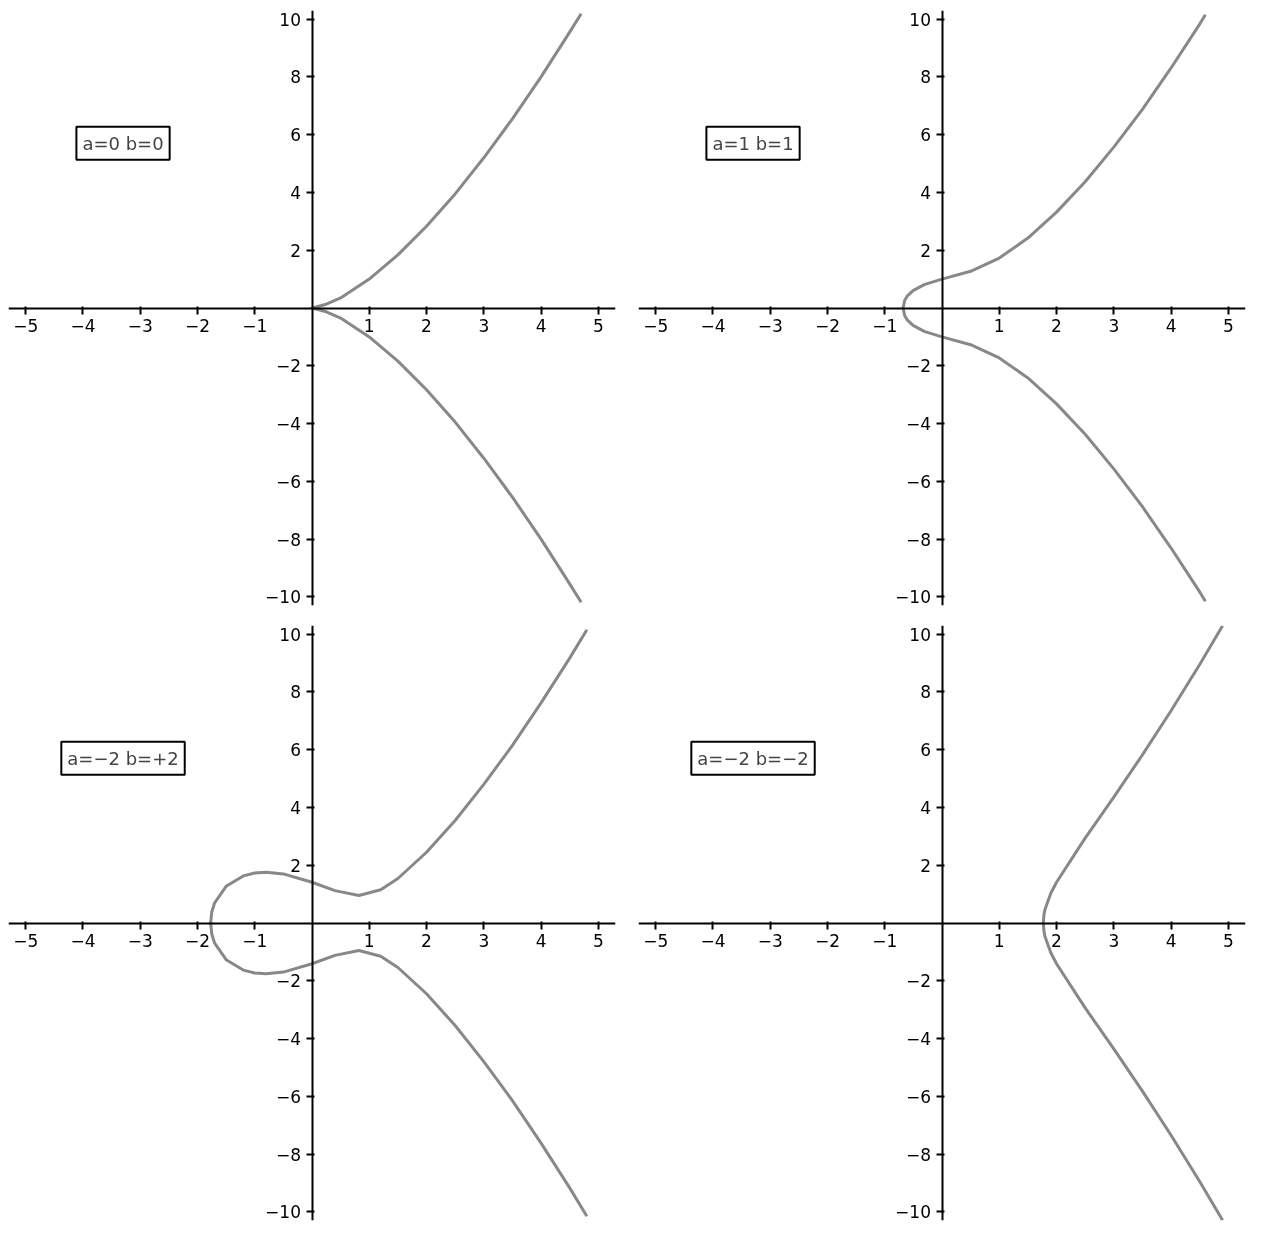 The image size is (1270, 1238). What do you see at coordinates (123, 143) in the screenshot?
I see `annotation: a=0 b=0` at bounding box center [123, 143].